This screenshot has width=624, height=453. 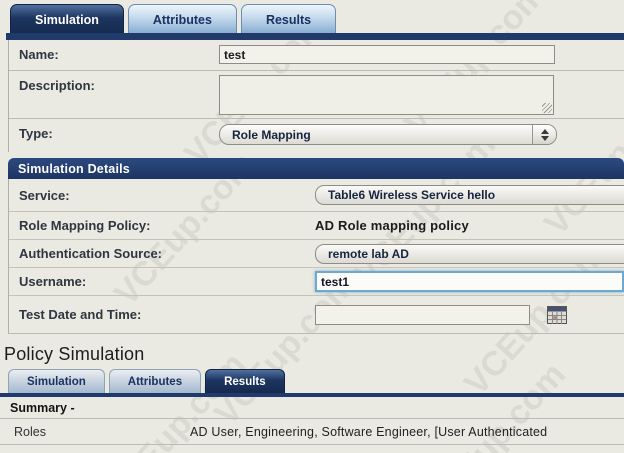 I want to click on top-tab-bar: Simulation Attributes Results, so click(x=173, y=19).